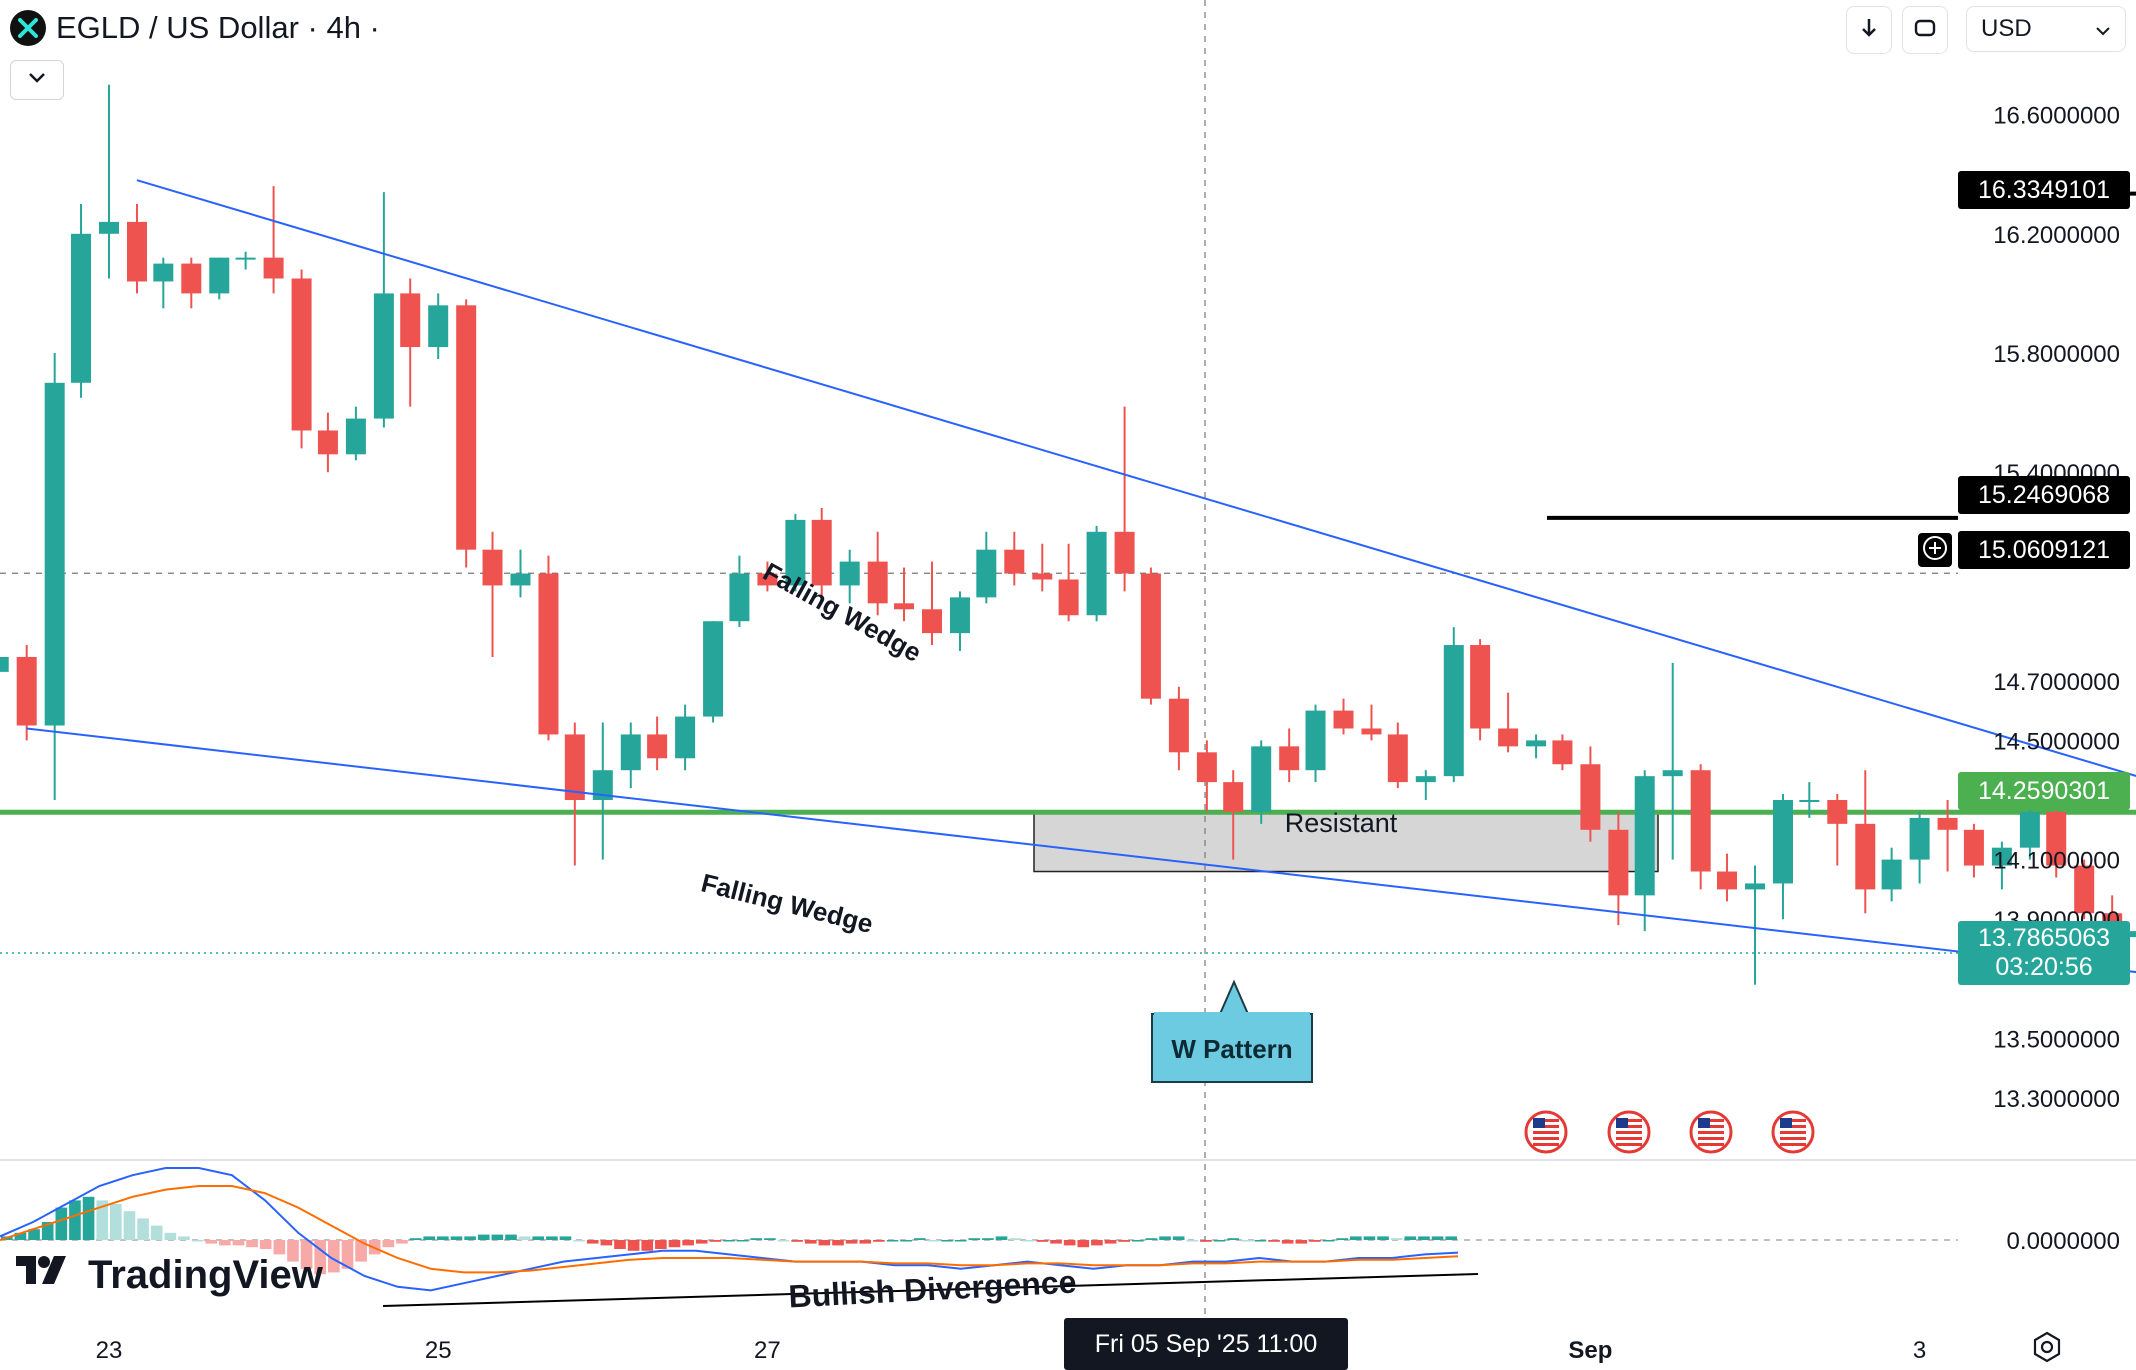 This screenshot has height=1370, width=2136. Describe the element at coordinates (2047, 1349) in the screenshot. I see `chart-settings-button` at that location.